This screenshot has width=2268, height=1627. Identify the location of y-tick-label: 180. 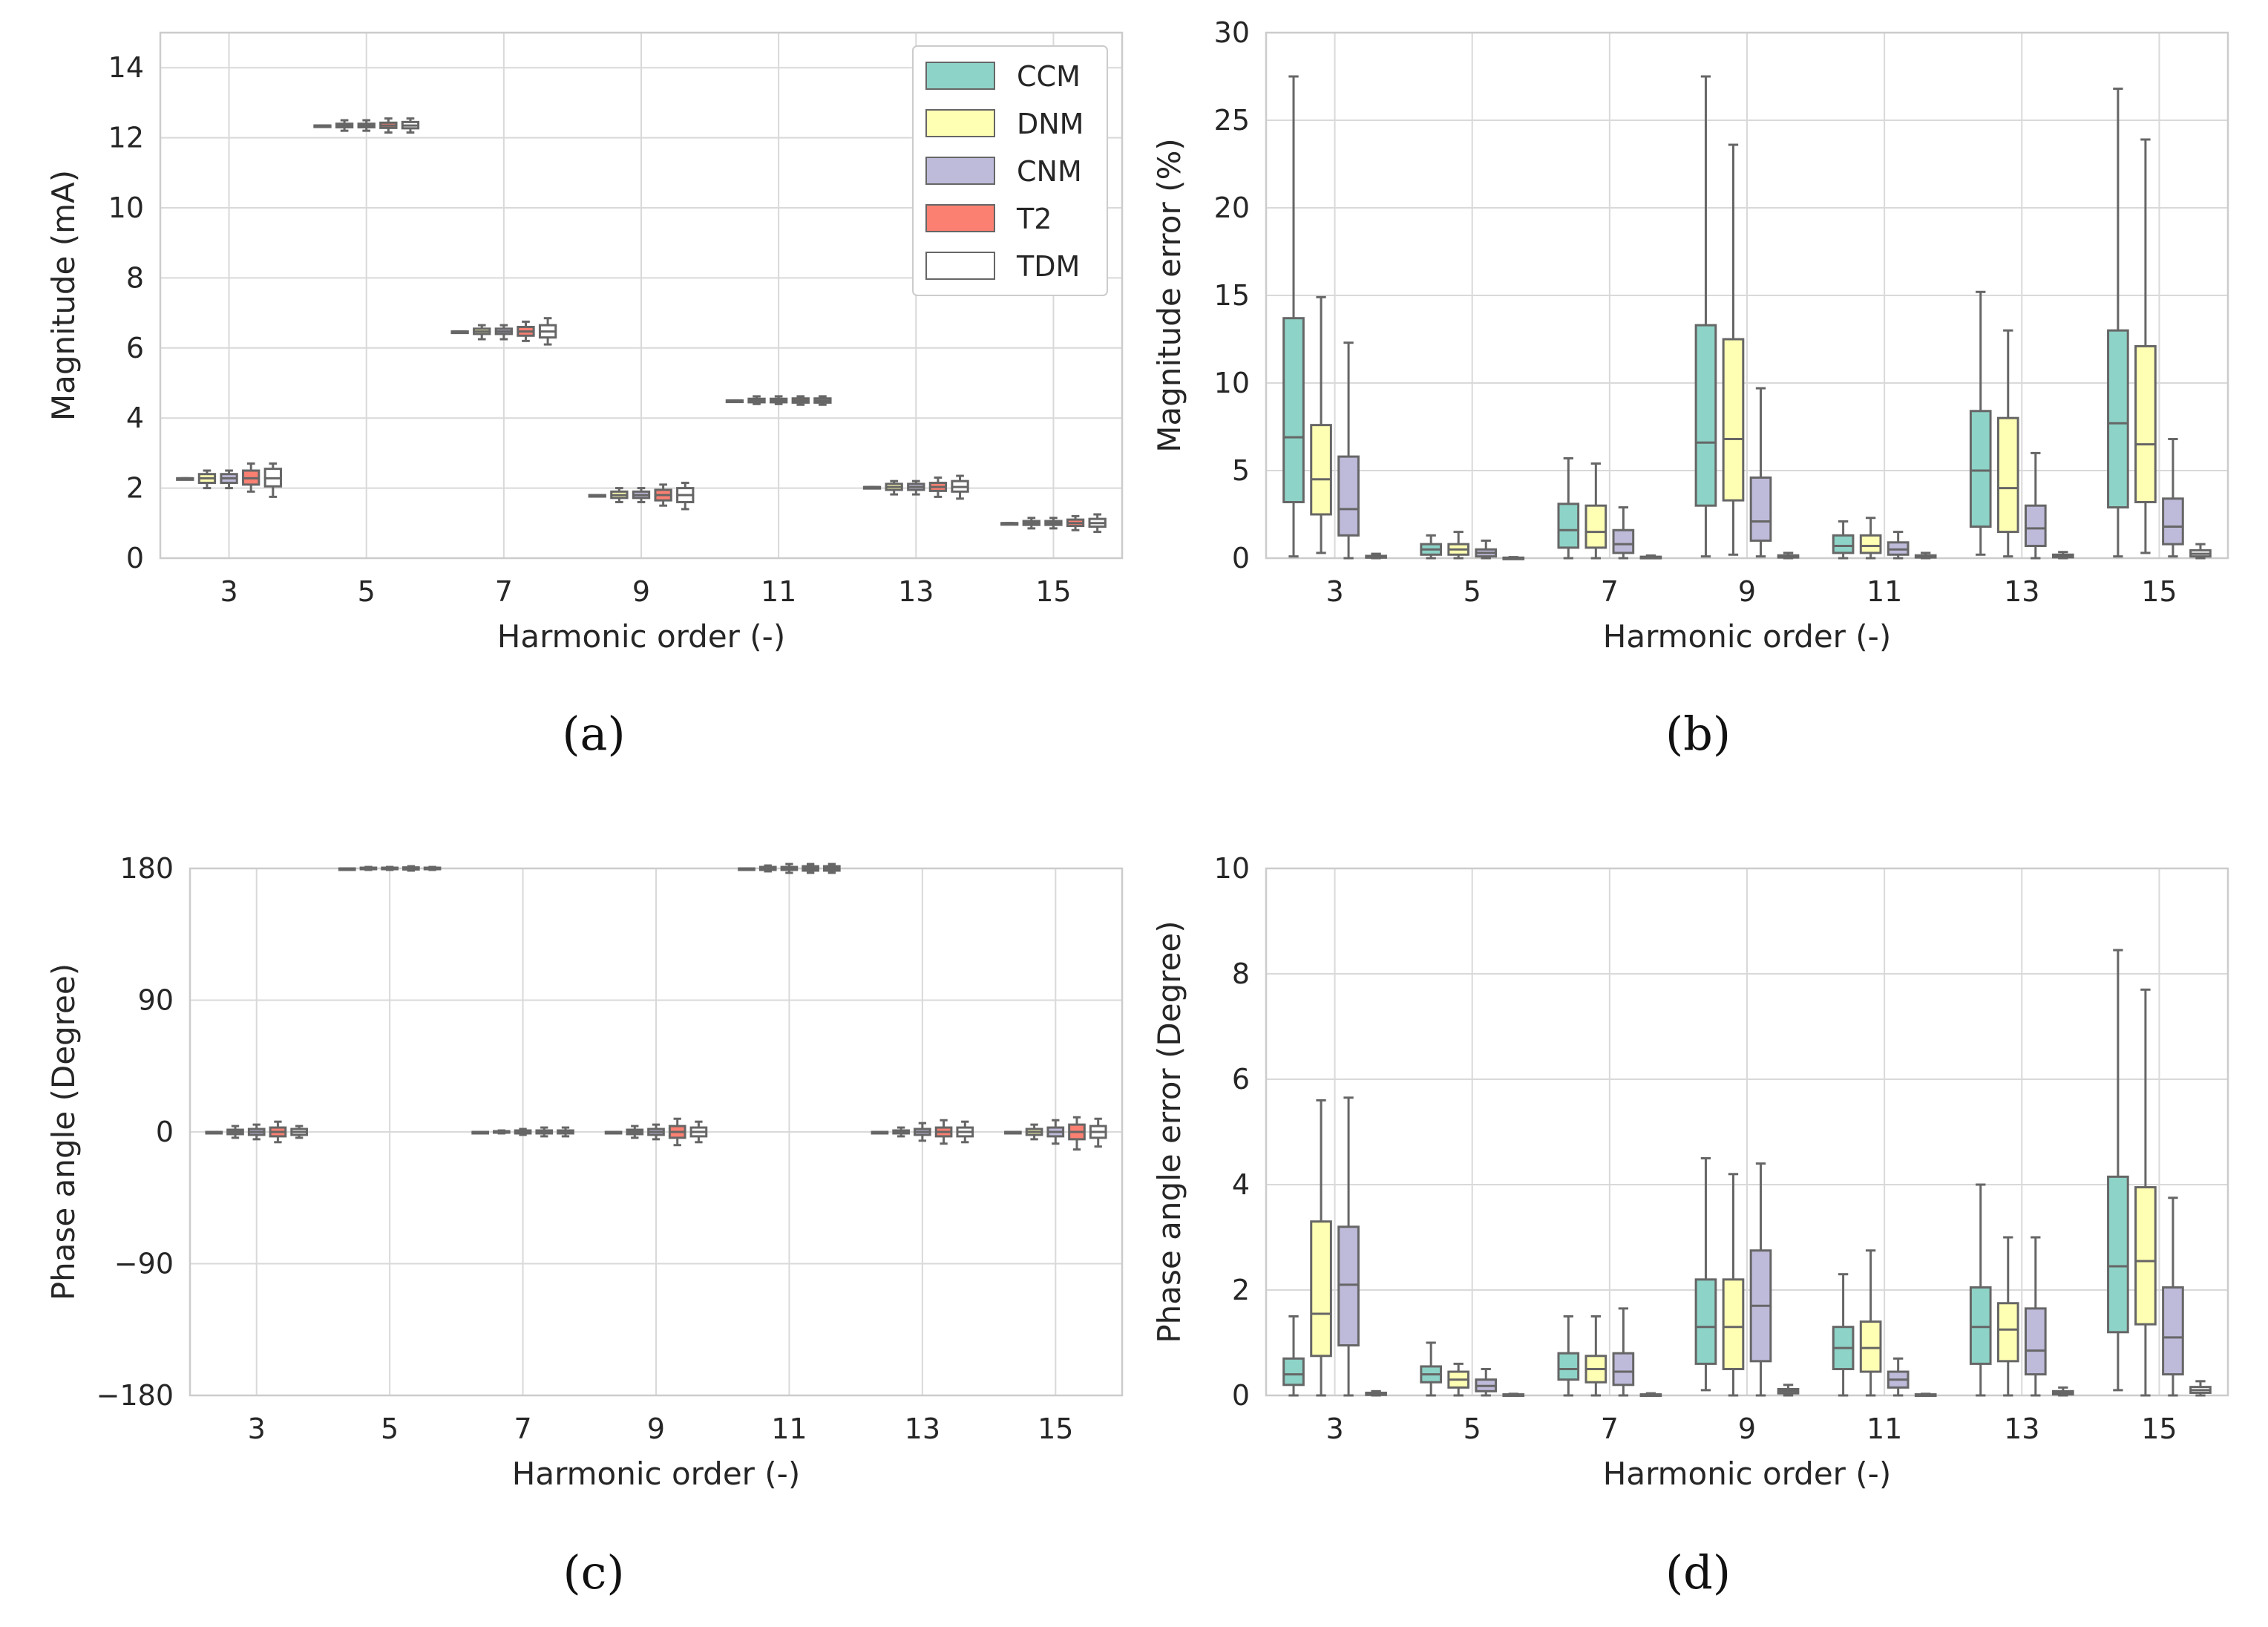
(146, 868).